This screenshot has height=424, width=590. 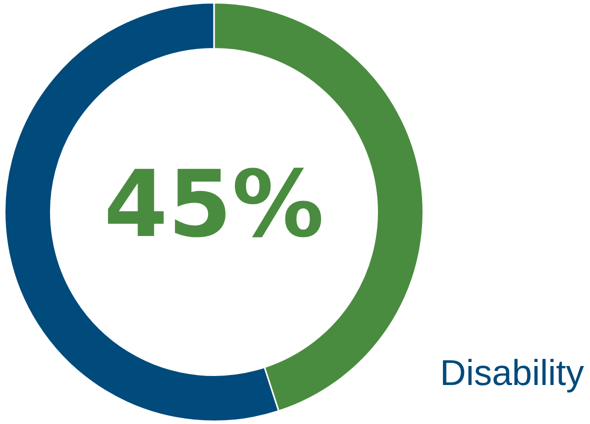 I want to click on data-label: 45%, so click(x=214, y=204).